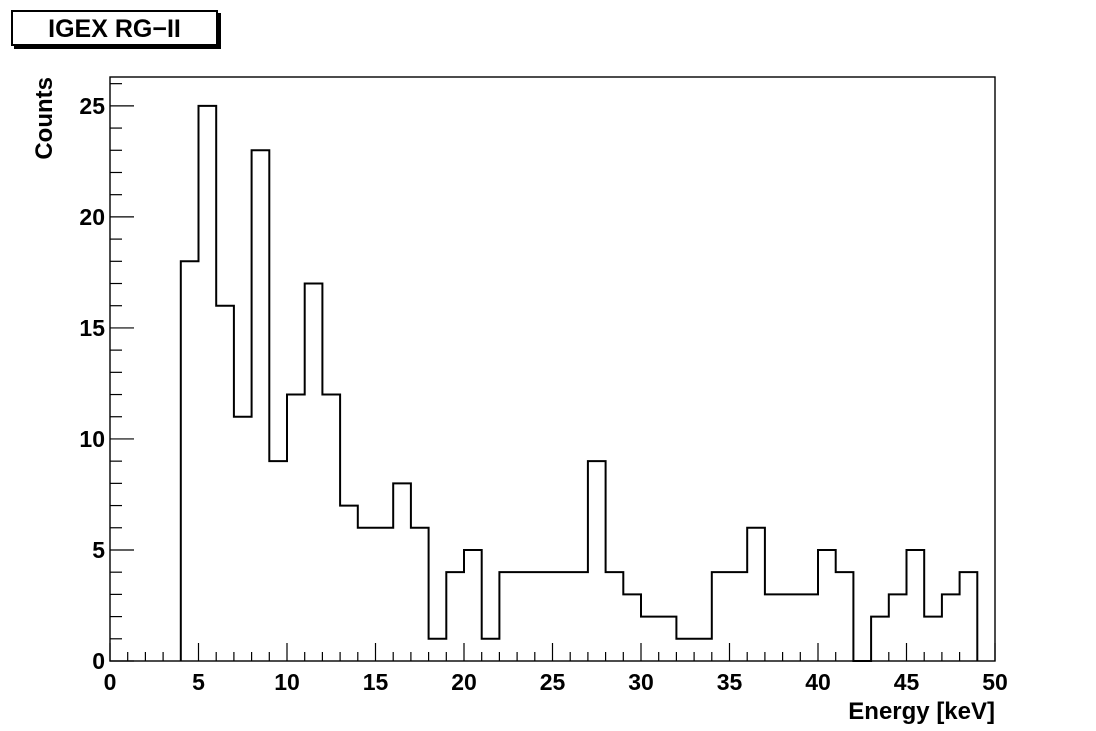 Image resolution: width=1096 pixels, height=731 pixels. What do you see at coordinates (287, 682) in the screenshot?
I see `x-tick-label: 10` at bounding box center [287, 682].